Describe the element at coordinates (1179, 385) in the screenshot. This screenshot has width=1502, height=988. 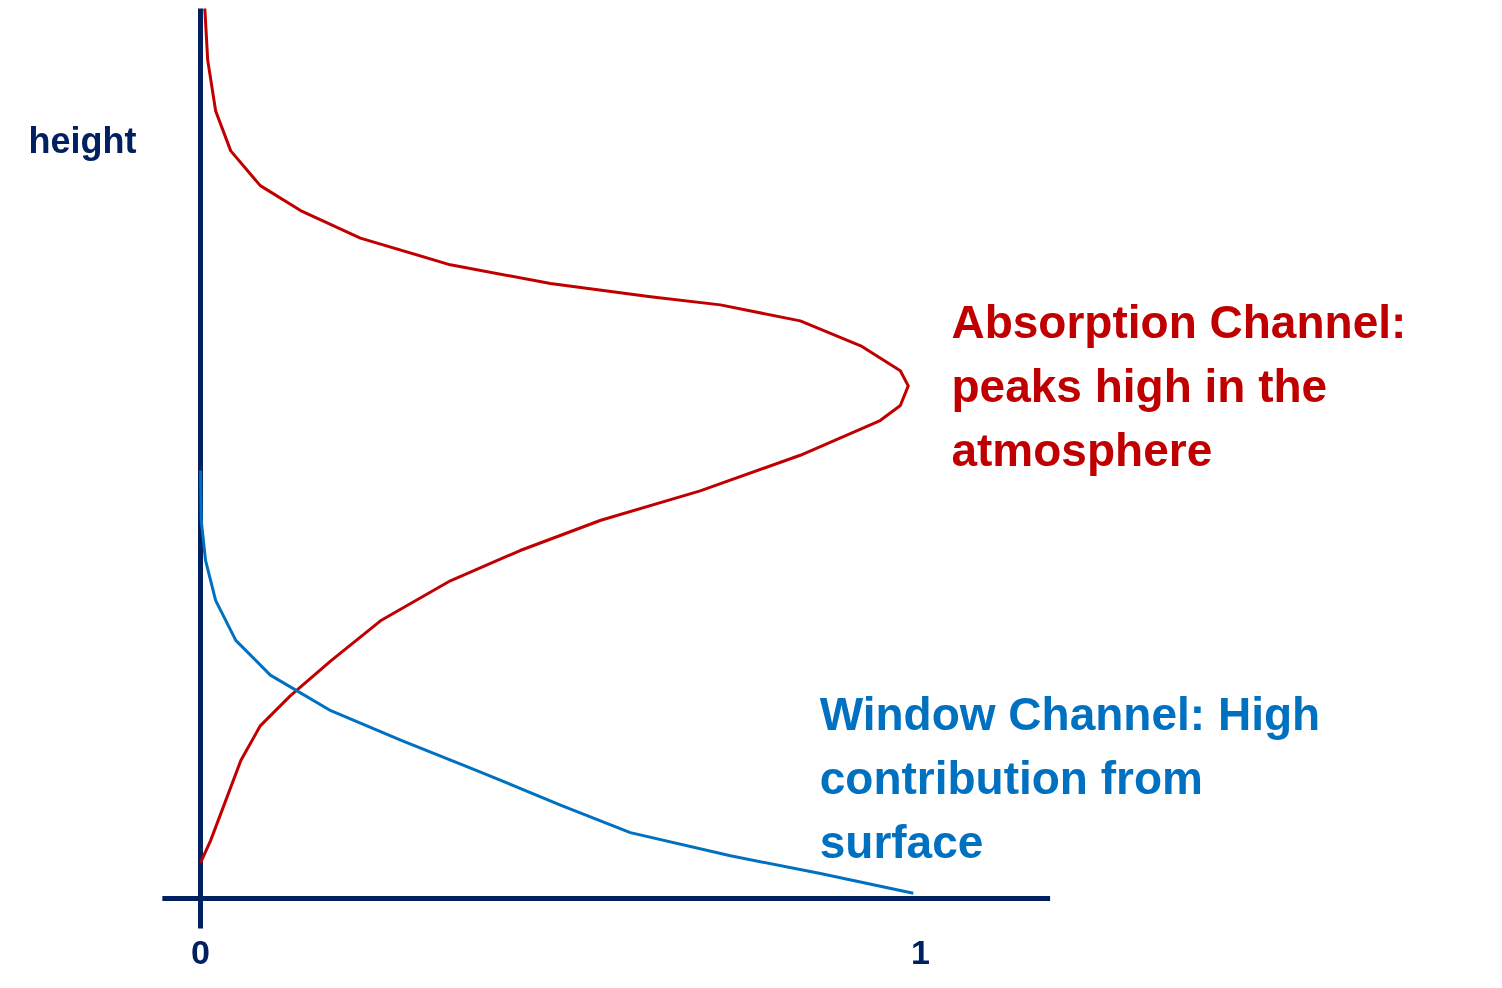
I see `series-label: Absorption Channel: peaks high in the atmosphere` at that location.